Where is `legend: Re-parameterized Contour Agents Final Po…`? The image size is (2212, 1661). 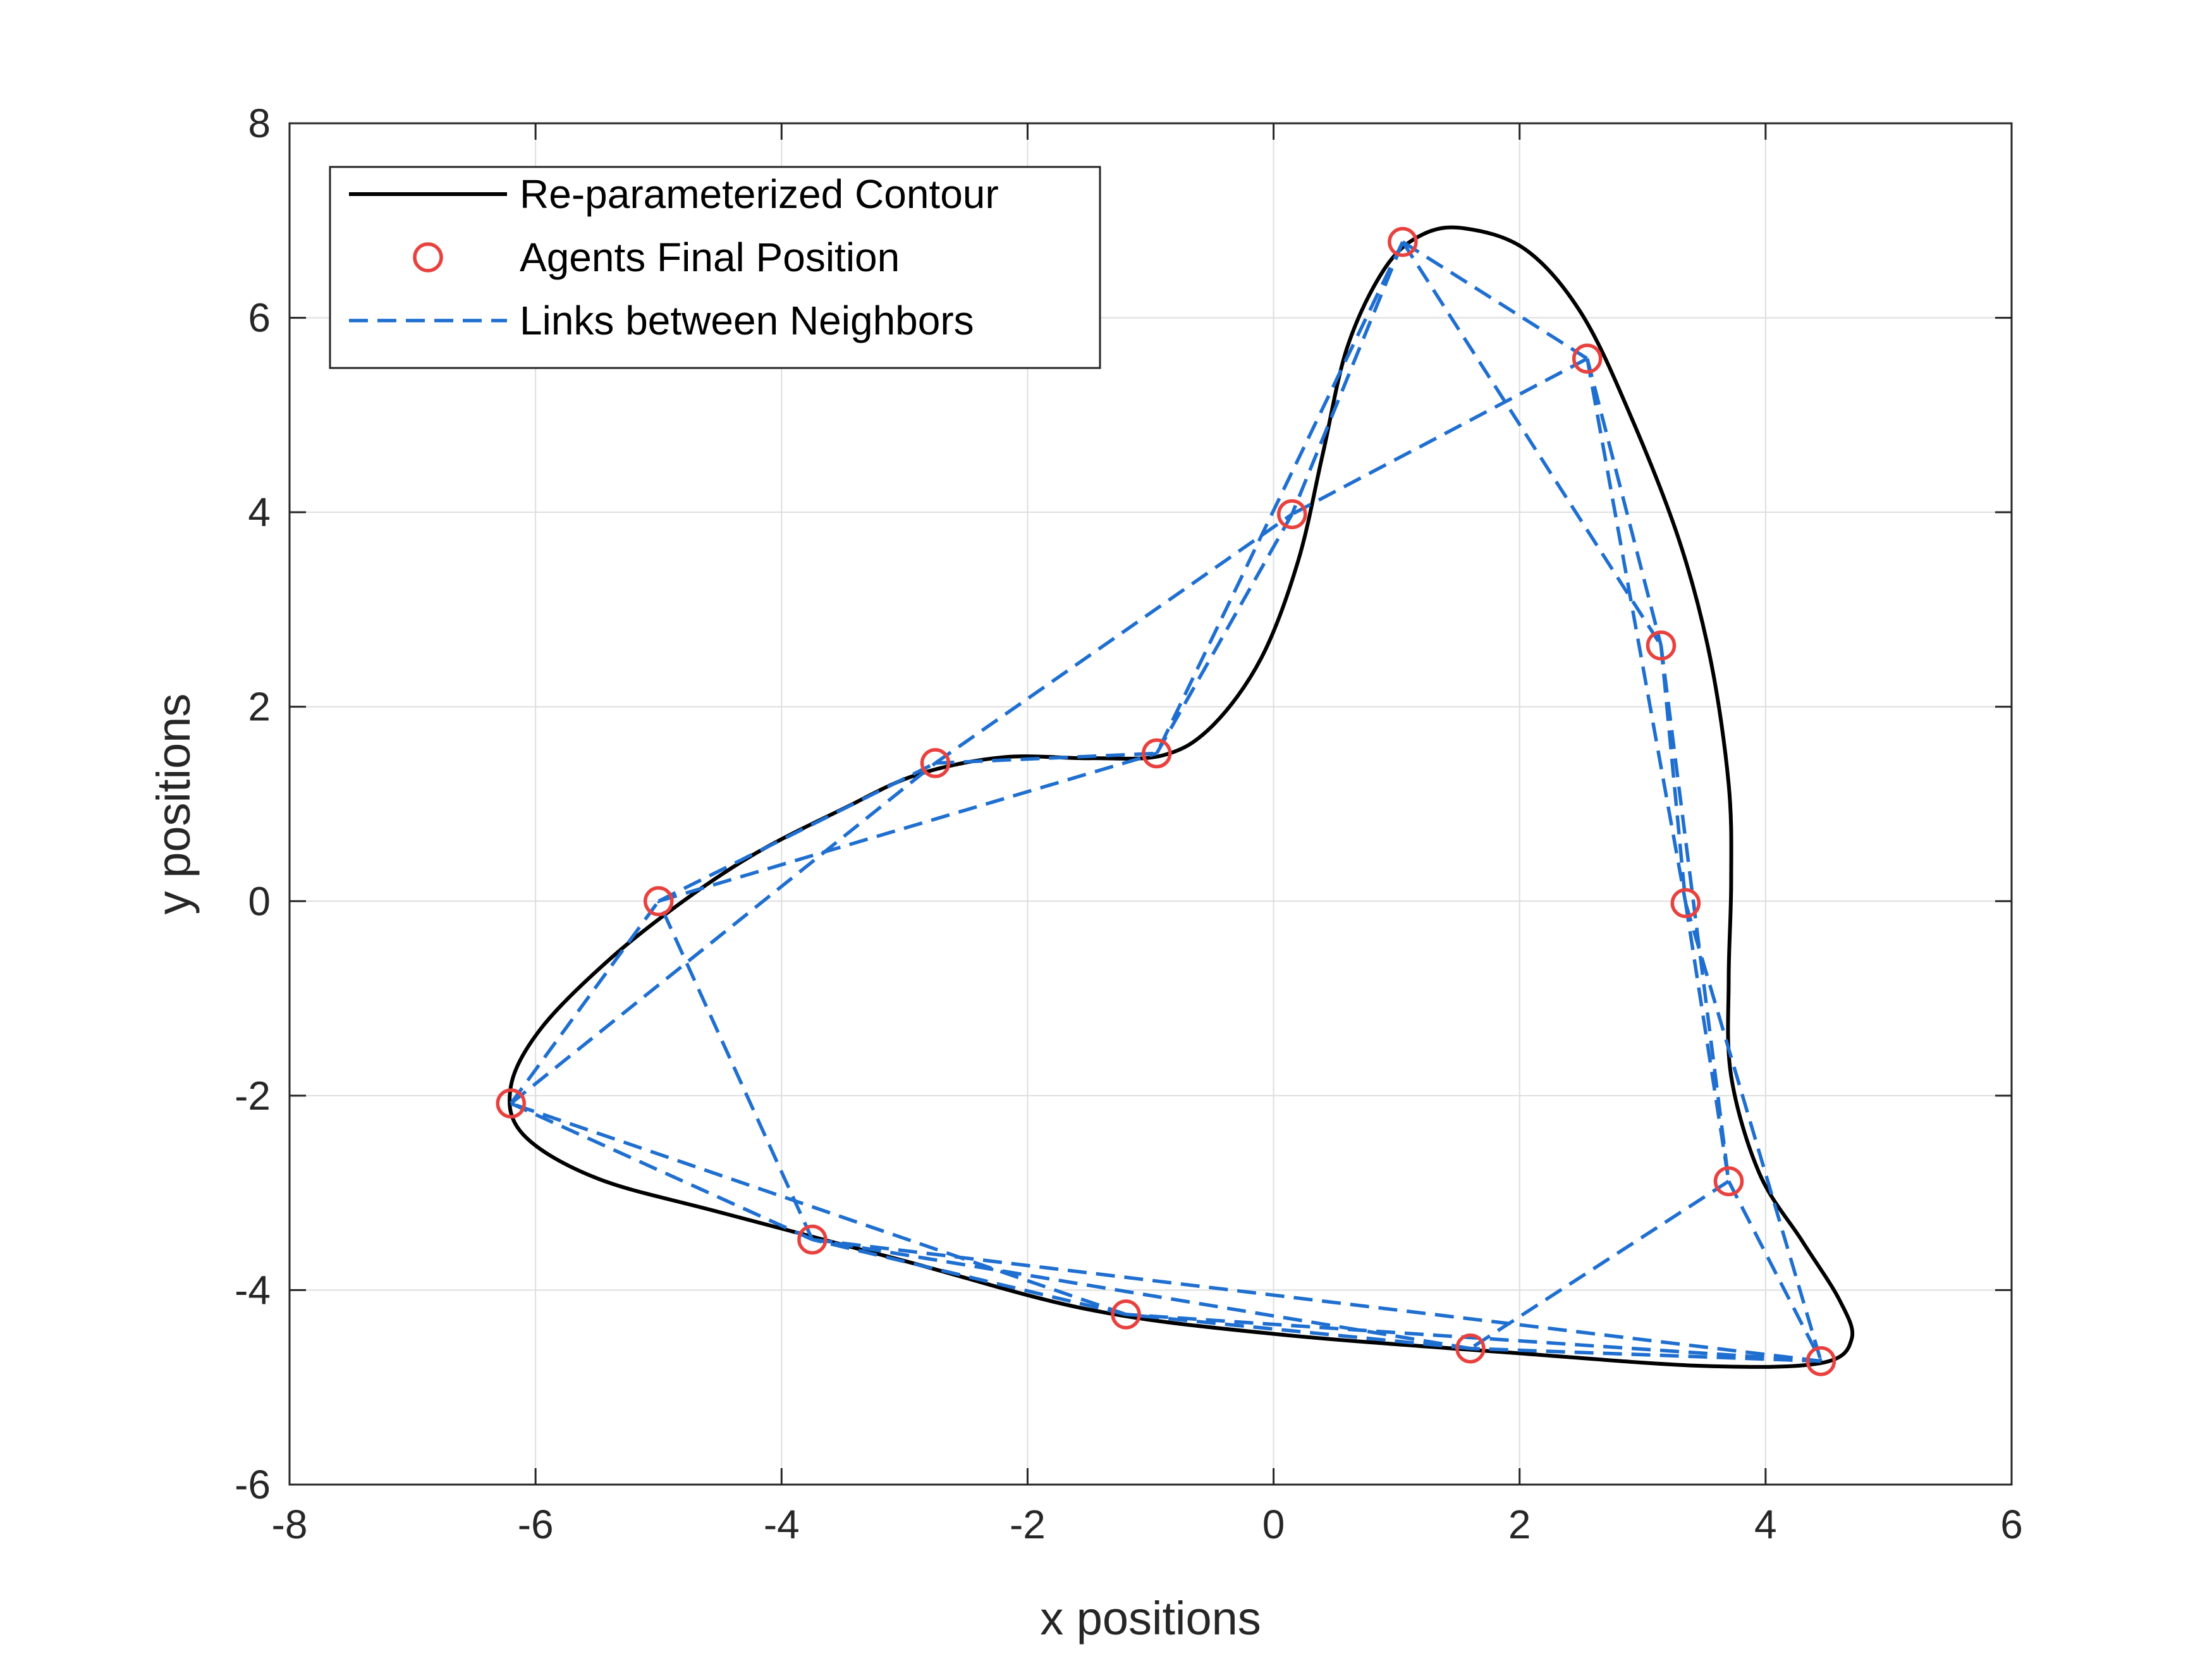 legend: Re-parameterized Contour Agents Final Po… is located at coordinates (715, 267).